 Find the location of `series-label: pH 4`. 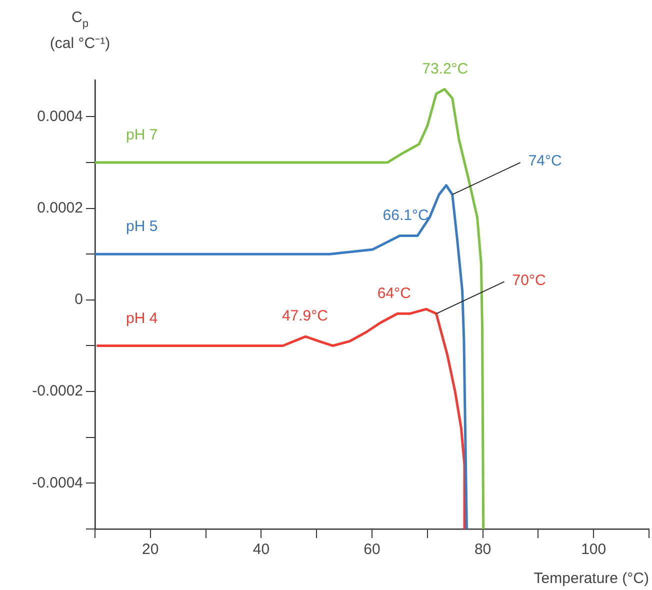

series-label: pH 4 is located at coordinates (142, 318).